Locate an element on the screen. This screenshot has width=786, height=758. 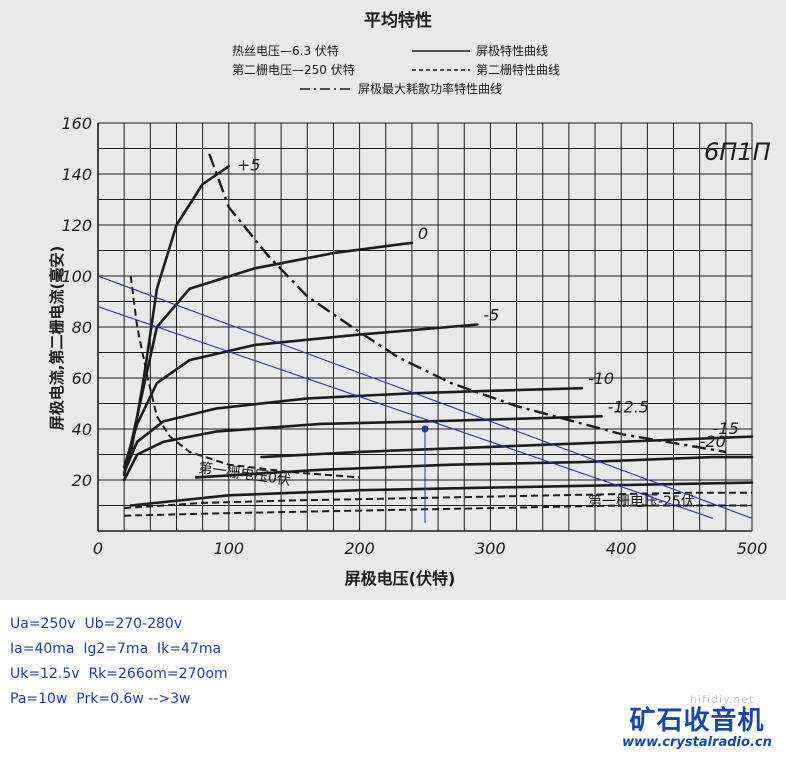
logo-text: 矿石收音机 is located at coordinates (697, 721).